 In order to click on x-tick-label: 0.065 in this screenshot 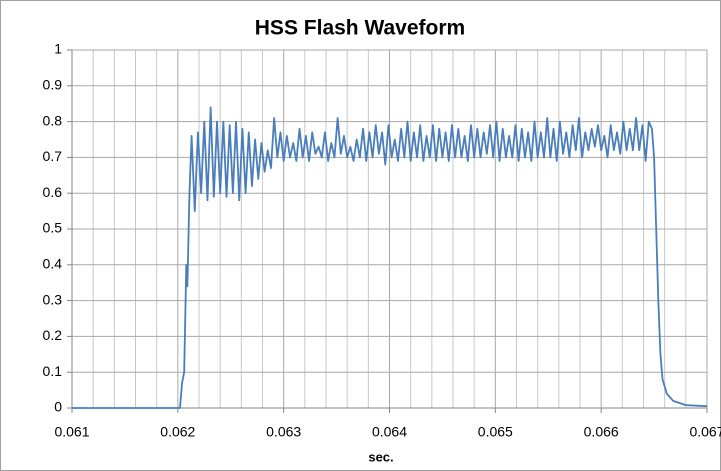, I will do `click(495, 432)`.